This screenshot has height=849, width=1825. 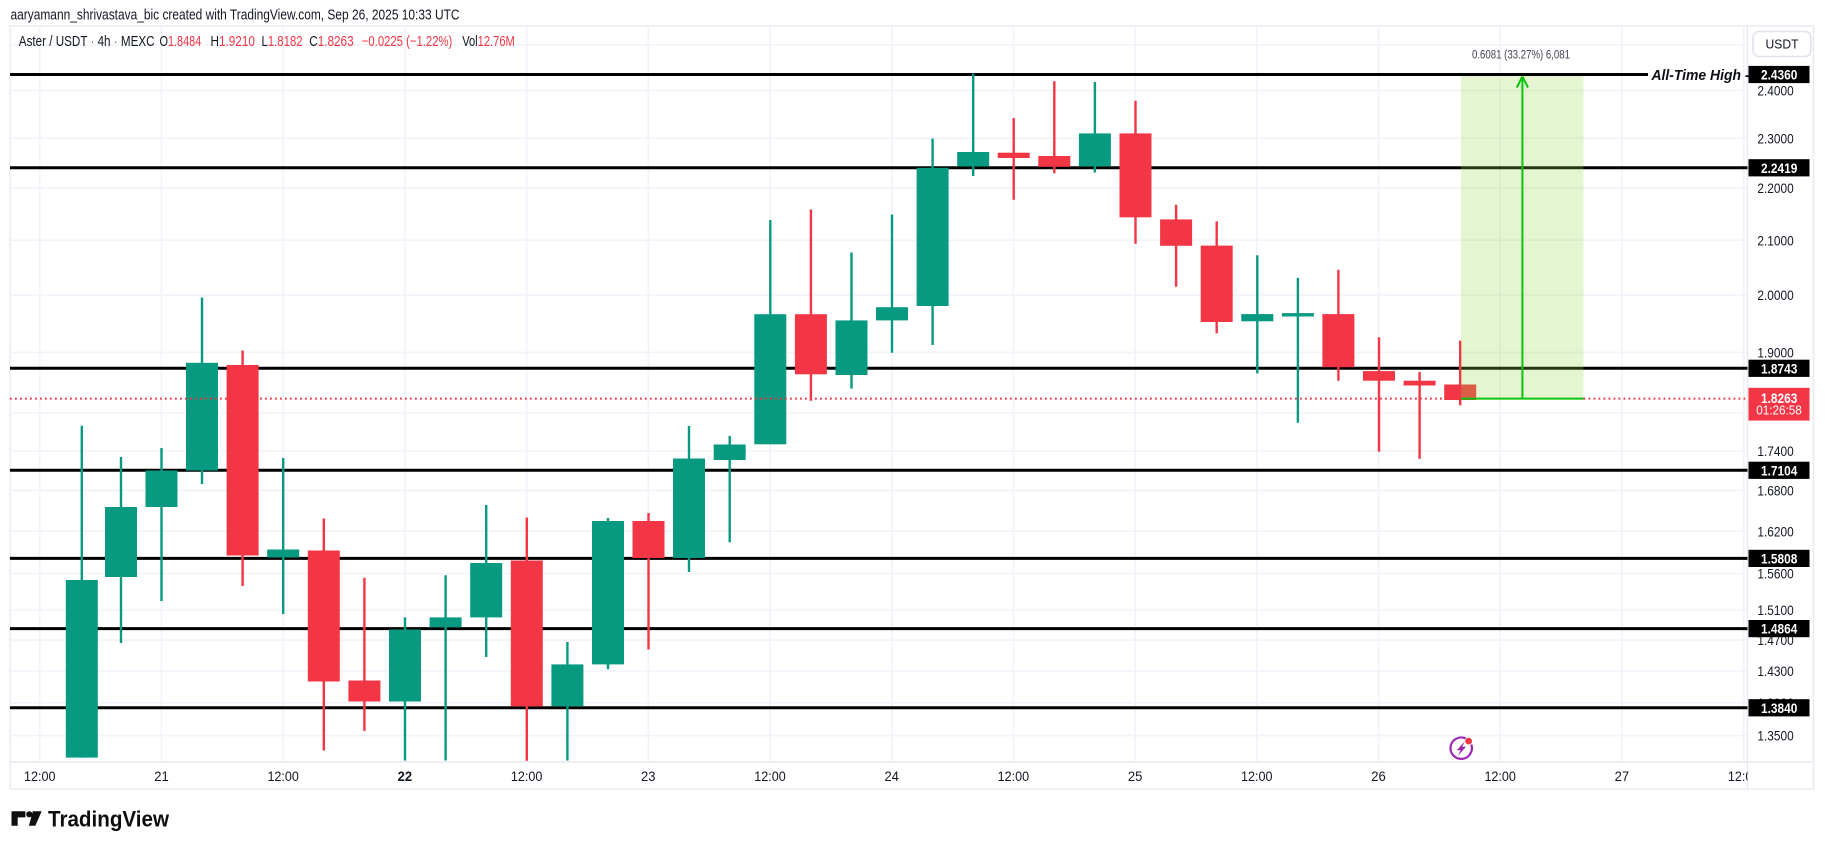 I want to click on svg-text: 25, so click(x=1135, y=776).